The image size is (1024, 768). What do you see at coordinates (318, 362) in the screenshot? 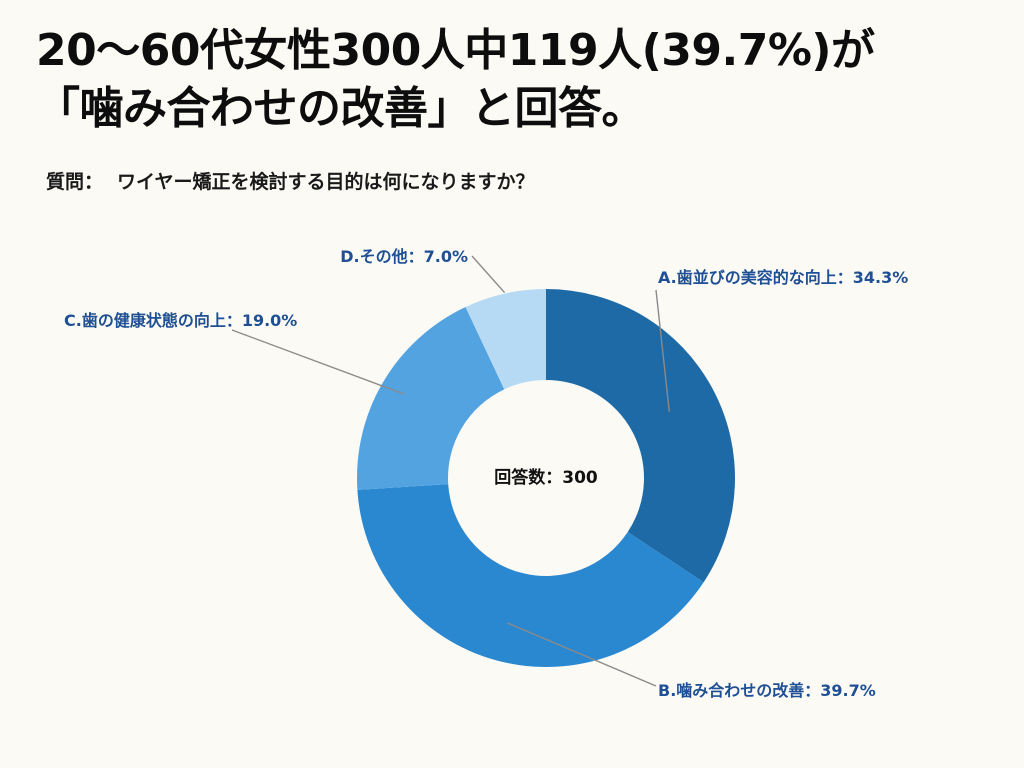
I see `leader-line-c` at bounding box center [318, 362].